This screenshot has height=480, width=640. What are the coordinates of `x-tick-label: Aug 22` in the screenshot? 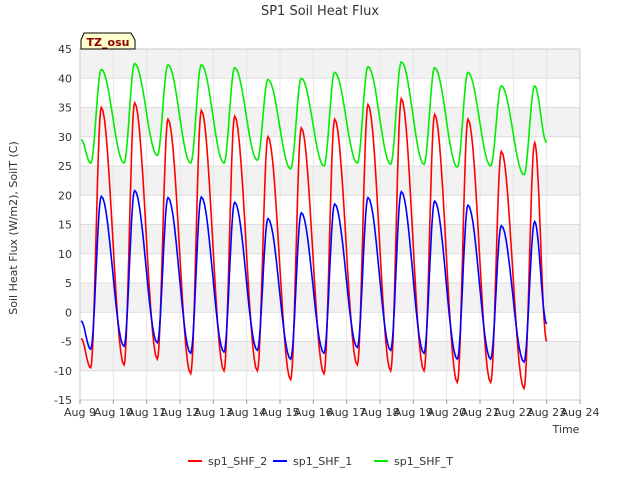 It's located at (513, 412).